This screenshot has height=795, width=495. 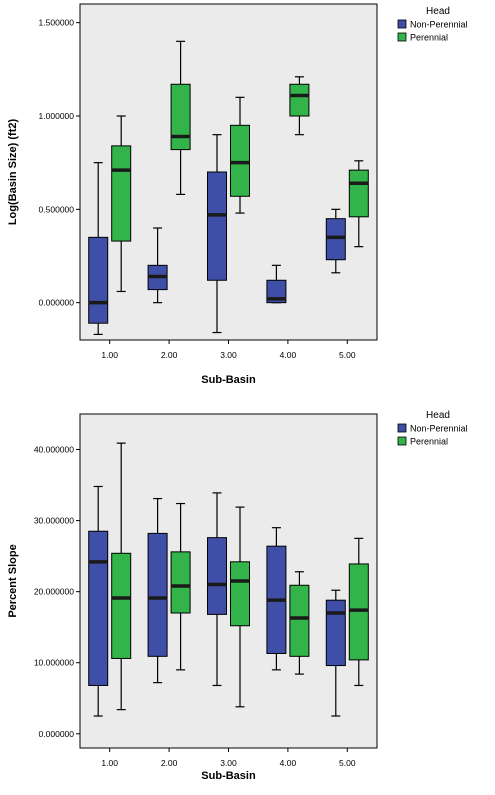 I want to click on y-tick-label: 40.000000, so click(x=54, y=450).